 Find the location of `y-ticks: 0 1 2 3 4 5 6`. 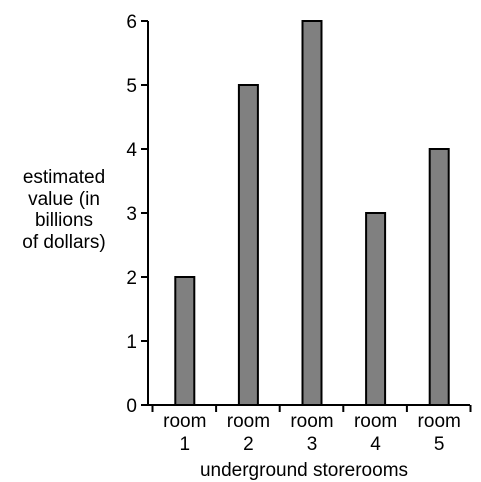

y-ticks: 0 1 2 3 4 5 6 is located at coordinates (137, 214).